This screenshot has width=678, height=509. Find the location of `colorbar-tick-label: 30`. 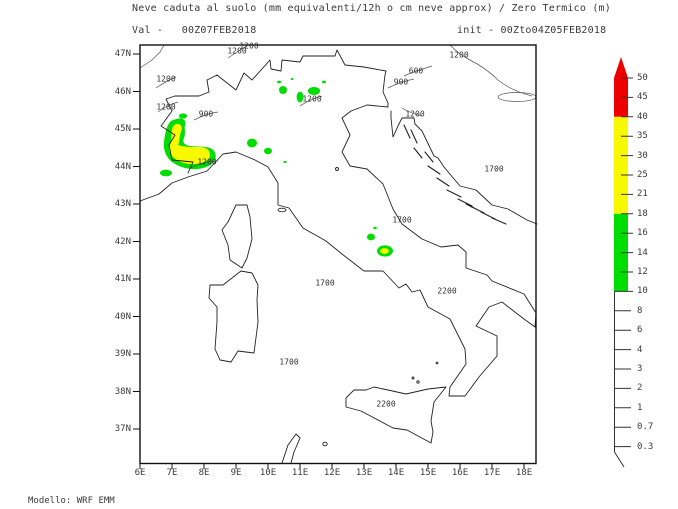

colorbar-tick-label: 30 is located at coordinates (642, 155).